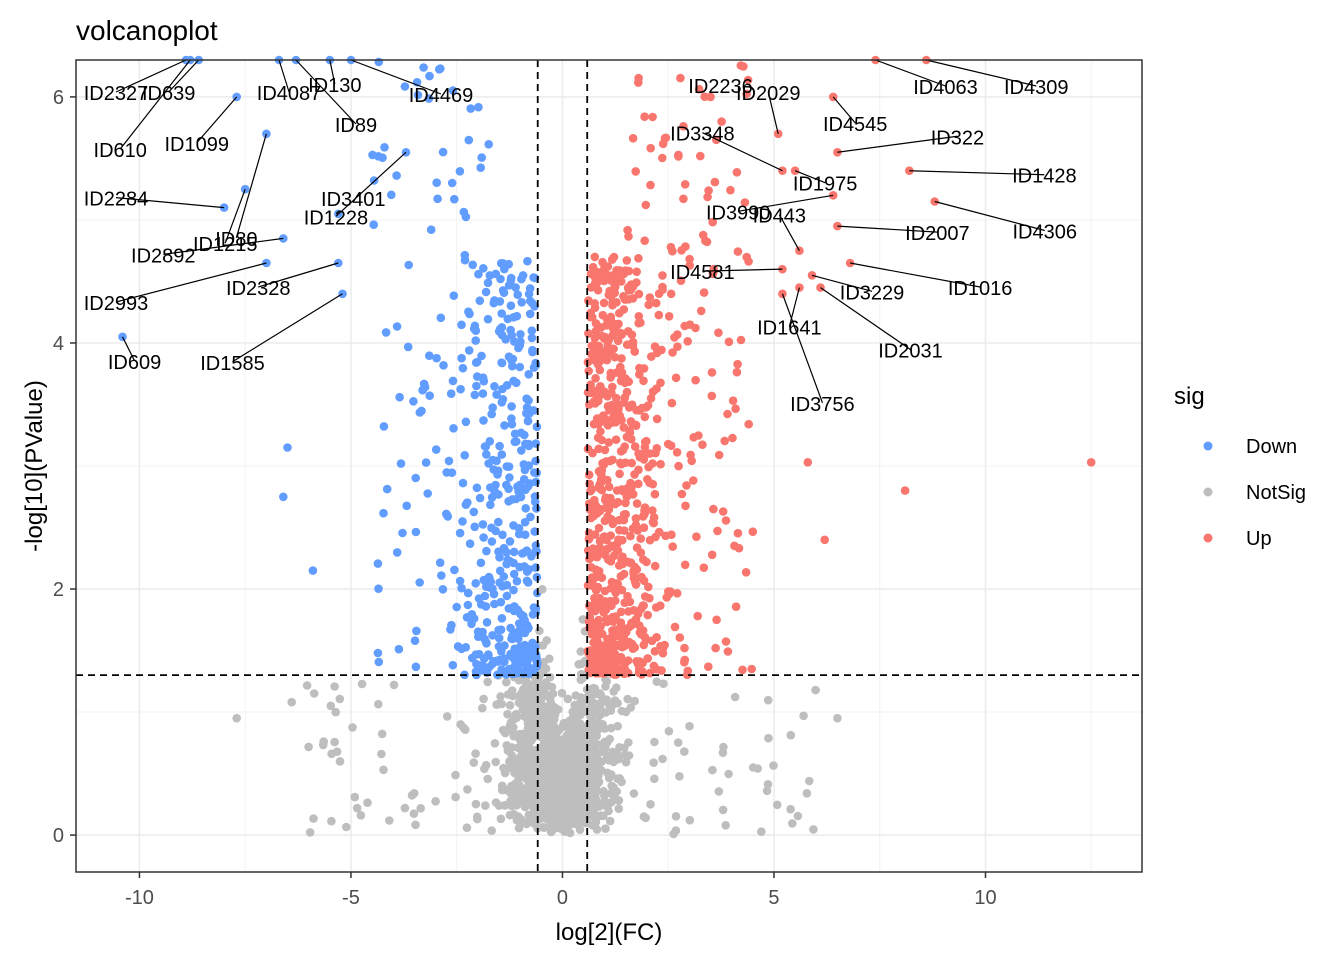 The height and width of the screenshot is (960, 1344). What do you see at coordinates (945, 88) in the screenshot?
I see `point-label: ID4063` at bounding box center [945, 88].